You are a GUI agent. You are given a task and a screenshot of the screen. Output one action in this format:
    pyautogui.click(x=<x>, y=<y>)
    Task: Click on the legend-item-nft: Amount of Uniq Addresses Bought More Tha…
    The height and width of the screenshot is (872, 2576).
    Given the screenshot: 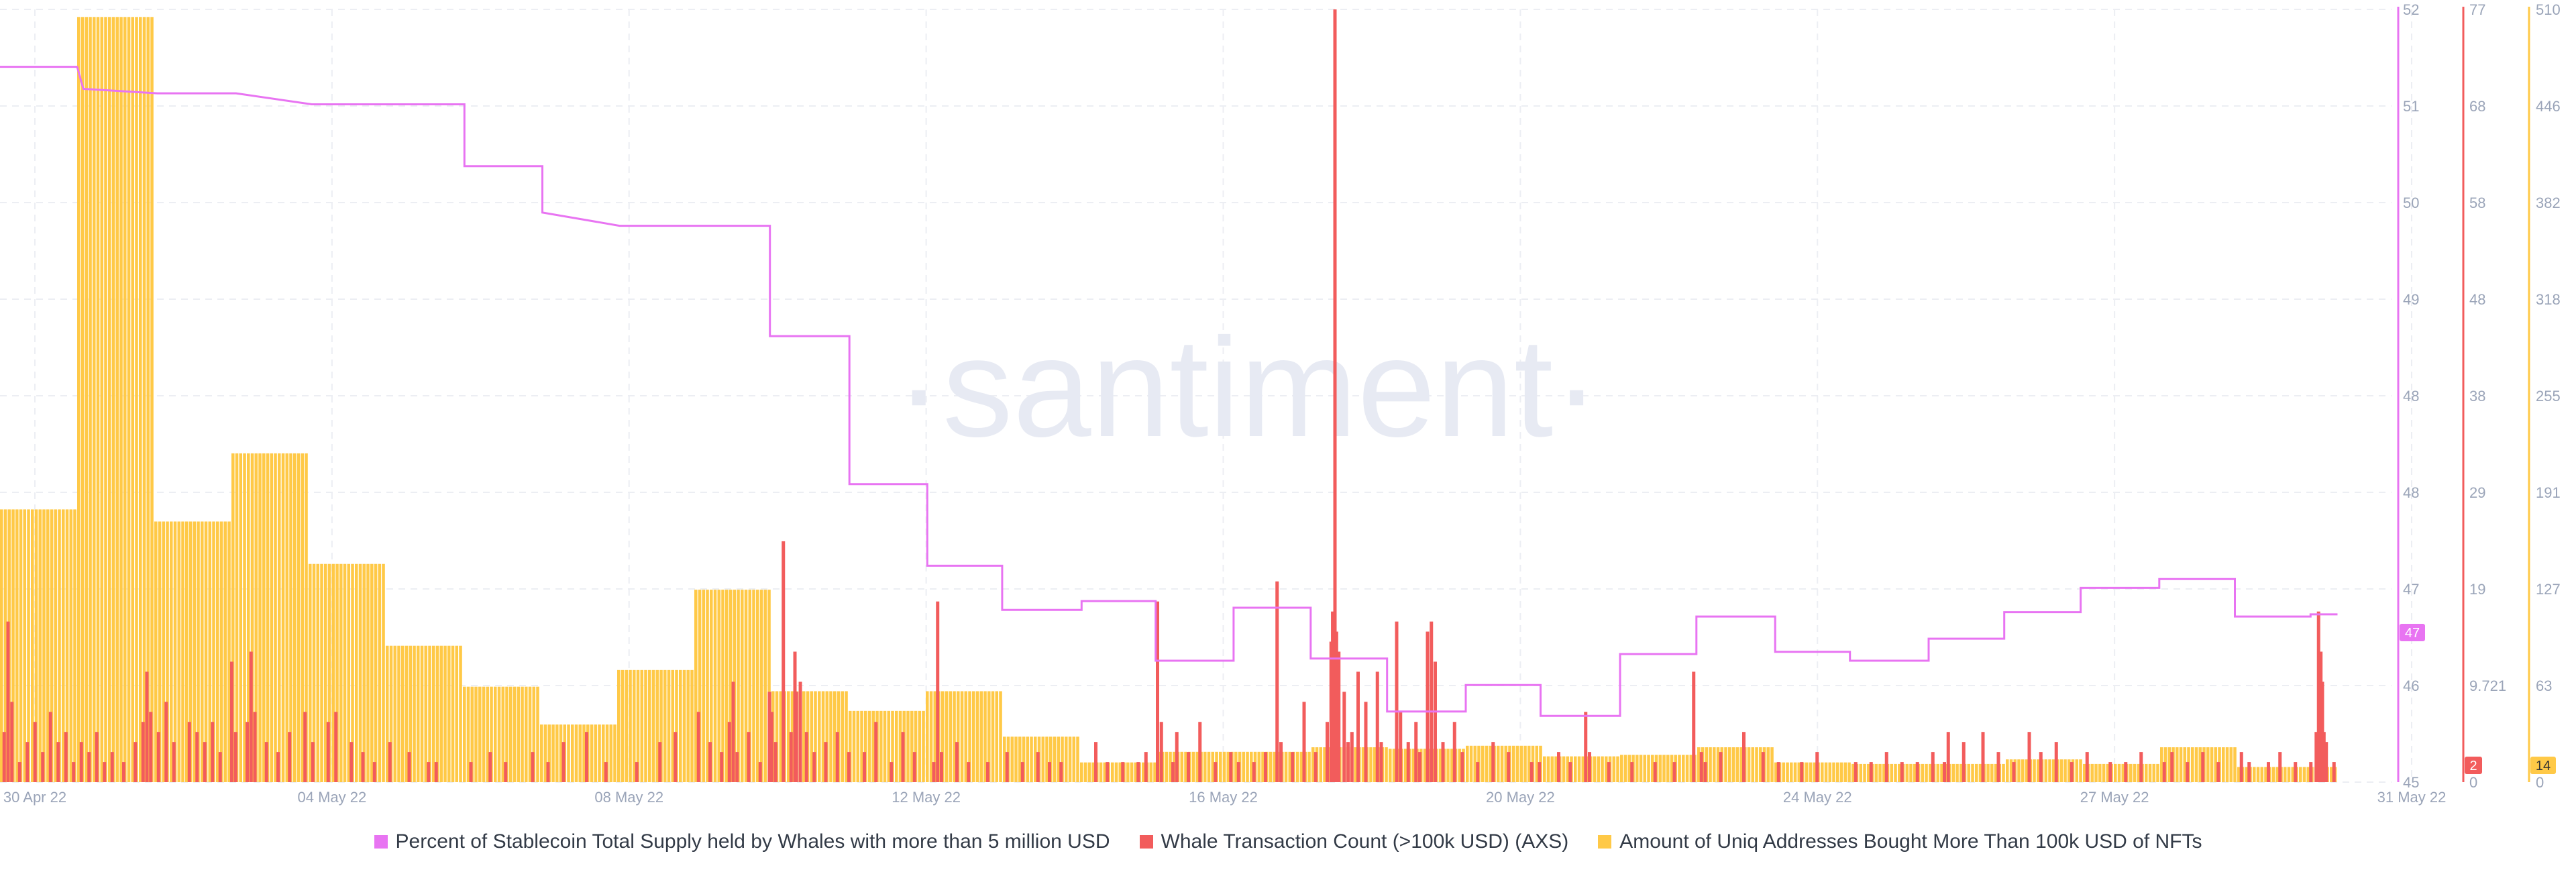 What is the action you would take?
    pyautogui.click(x=1900, y=841)
    